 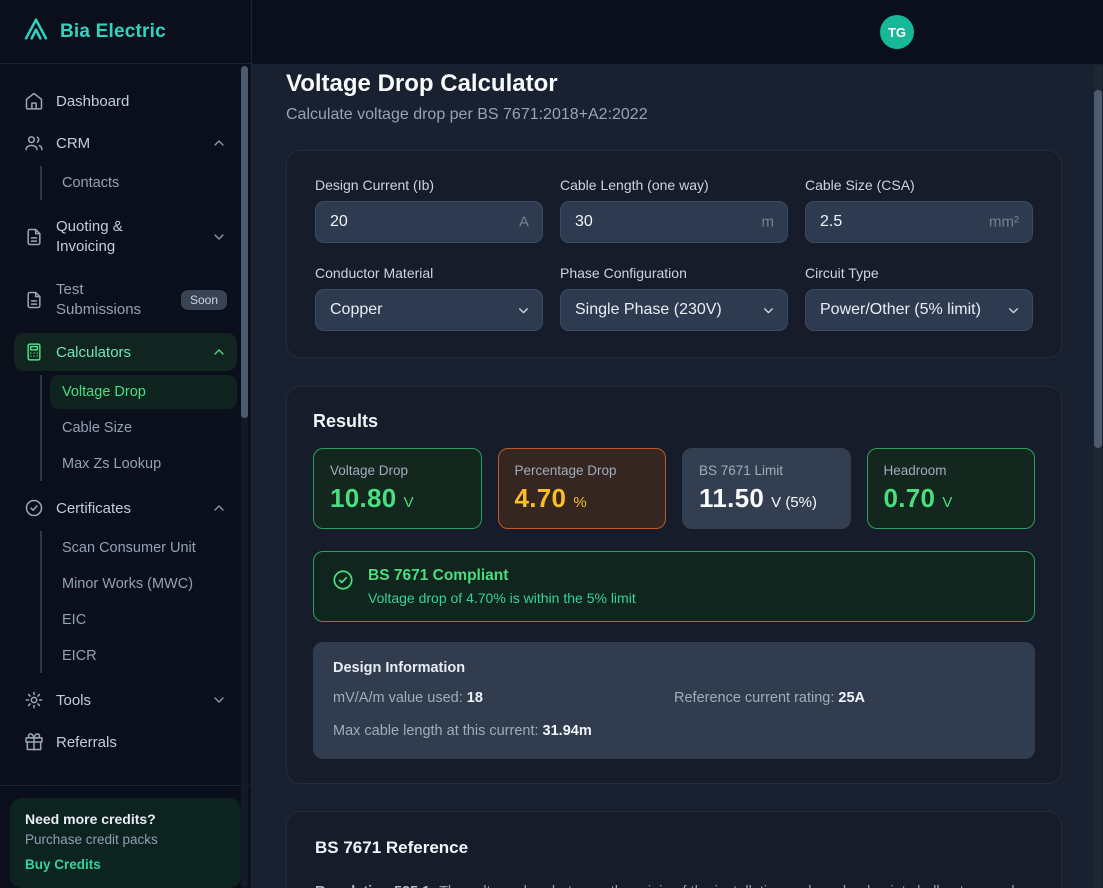 What do you see at coordinates (766, 488) in the screenshot?
I see `bs7671-limit-tile: BS 7671 Limit 11.50 V (5%)` at bounding box center [766, 488].